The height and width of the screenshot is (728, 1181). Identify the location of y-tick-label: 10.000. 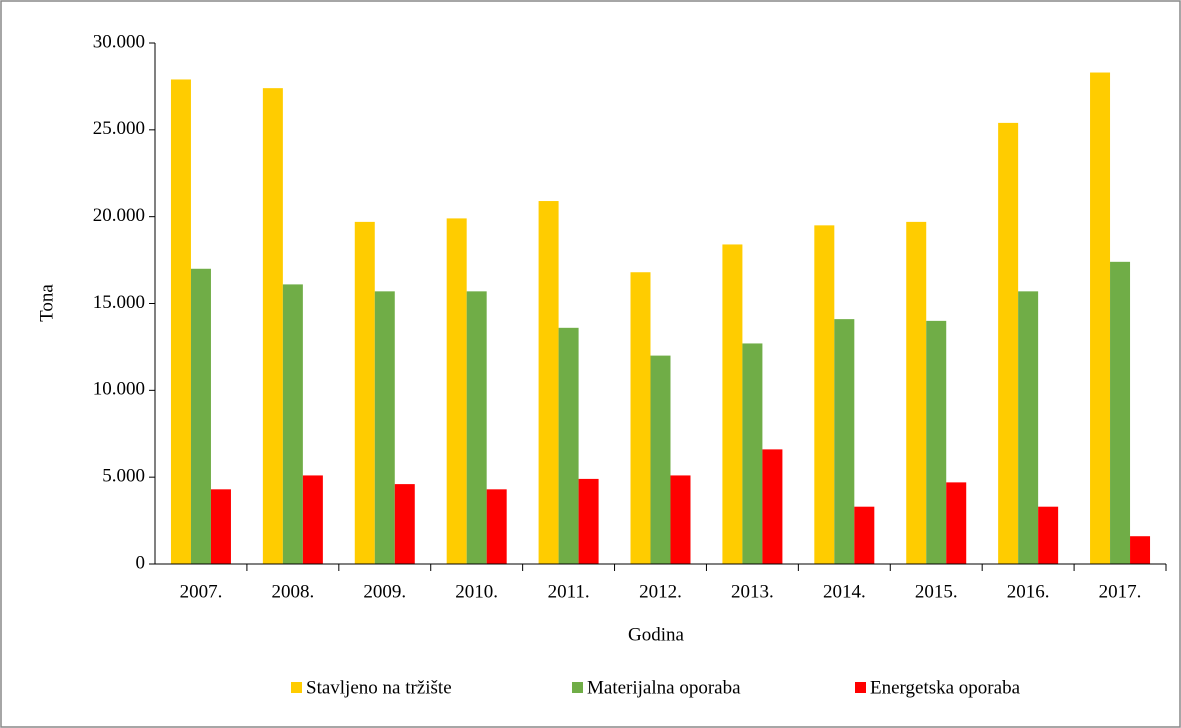
(119, 389).